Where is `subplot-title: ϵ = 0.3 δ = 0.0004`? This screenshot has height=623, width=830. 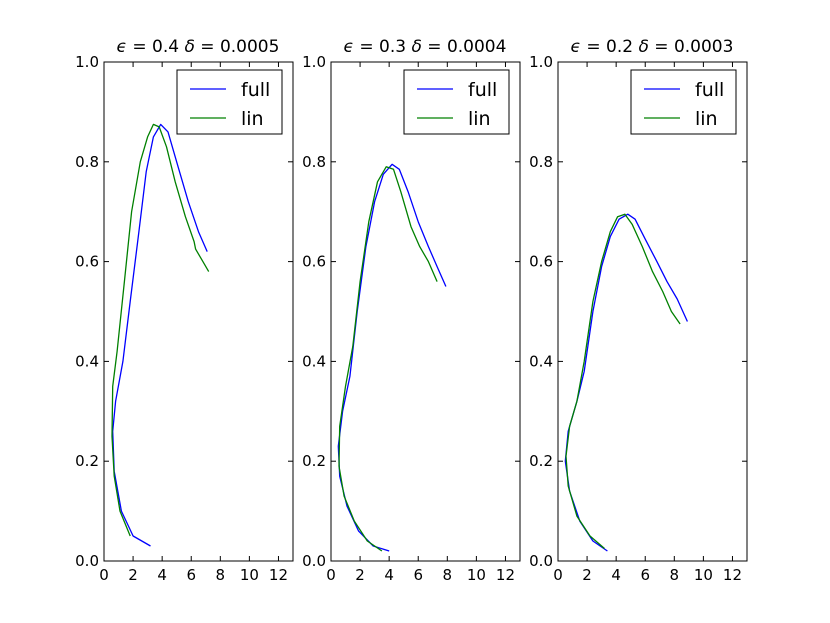
subplot-title: ϵ = 0.3 δ = 0.0004 is located at coordinates (425, 47).